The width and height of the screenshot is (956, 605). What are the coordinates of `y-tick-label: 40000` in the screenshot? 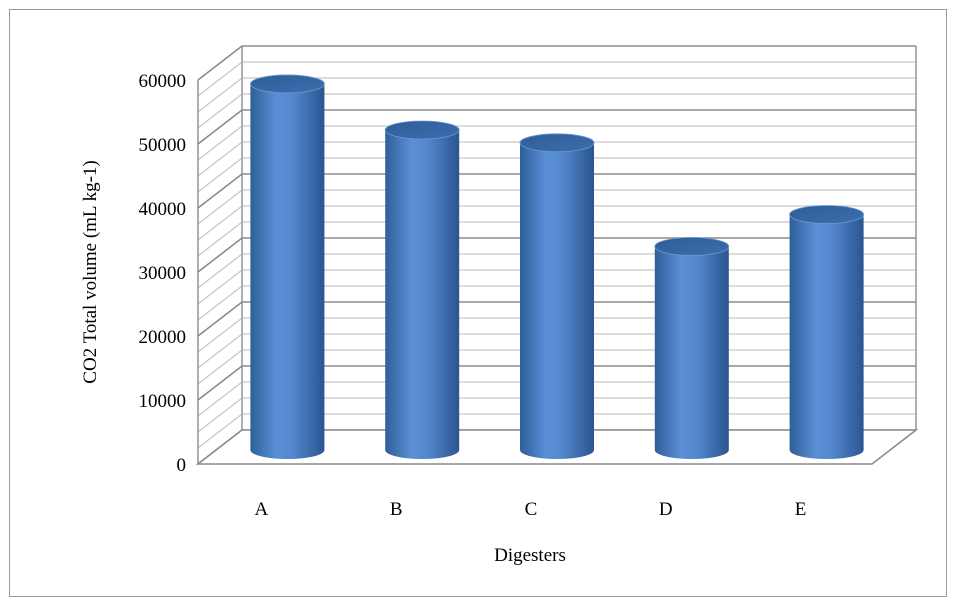 It's located at (163, 209).